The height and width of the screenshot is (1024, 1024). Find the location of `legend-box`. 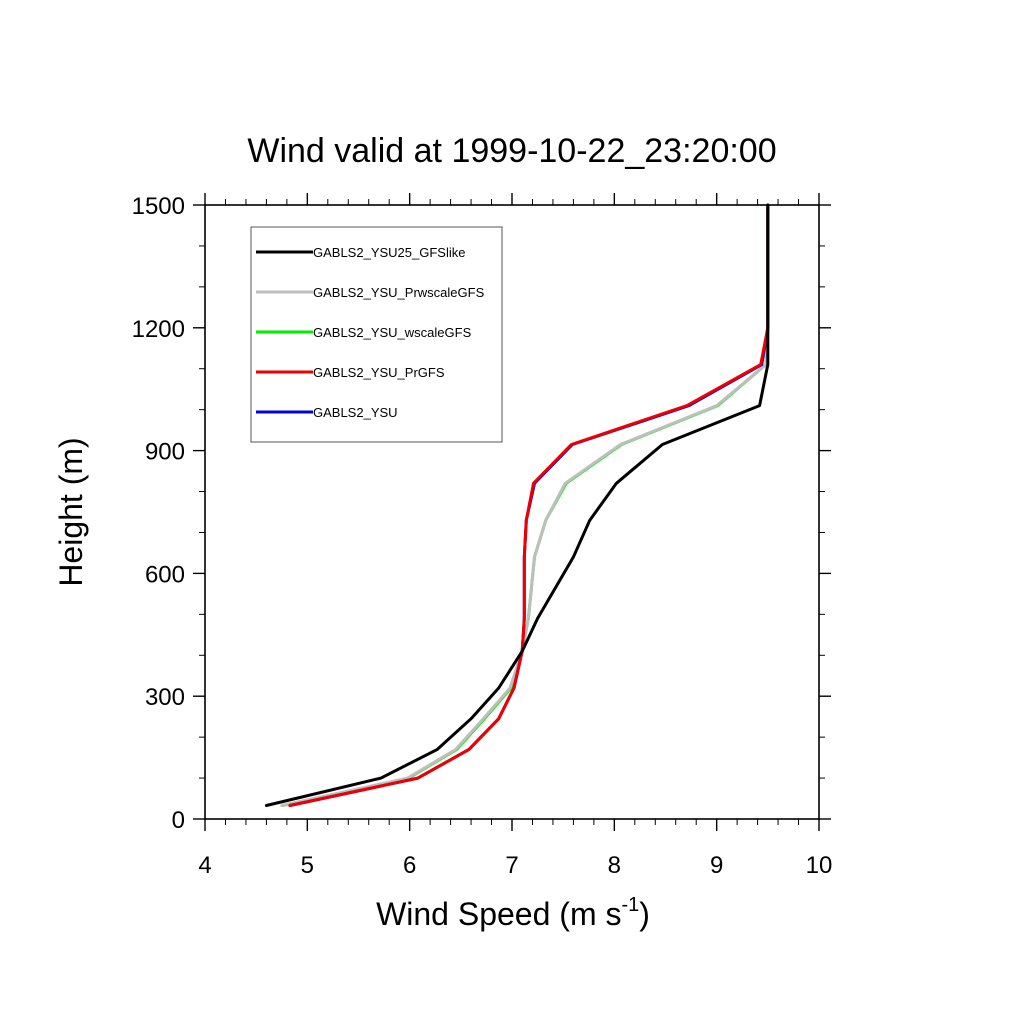

legend-box is located at coordinates (376, 334).